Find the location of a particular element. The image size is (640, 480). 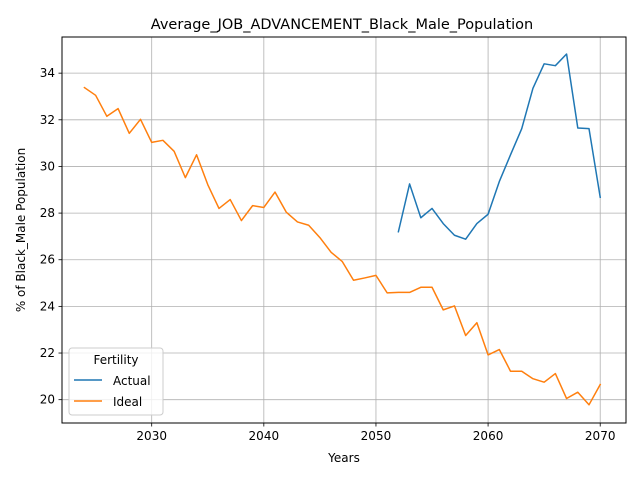

y-tick-label: 28 is located at coordinates (47, 213).